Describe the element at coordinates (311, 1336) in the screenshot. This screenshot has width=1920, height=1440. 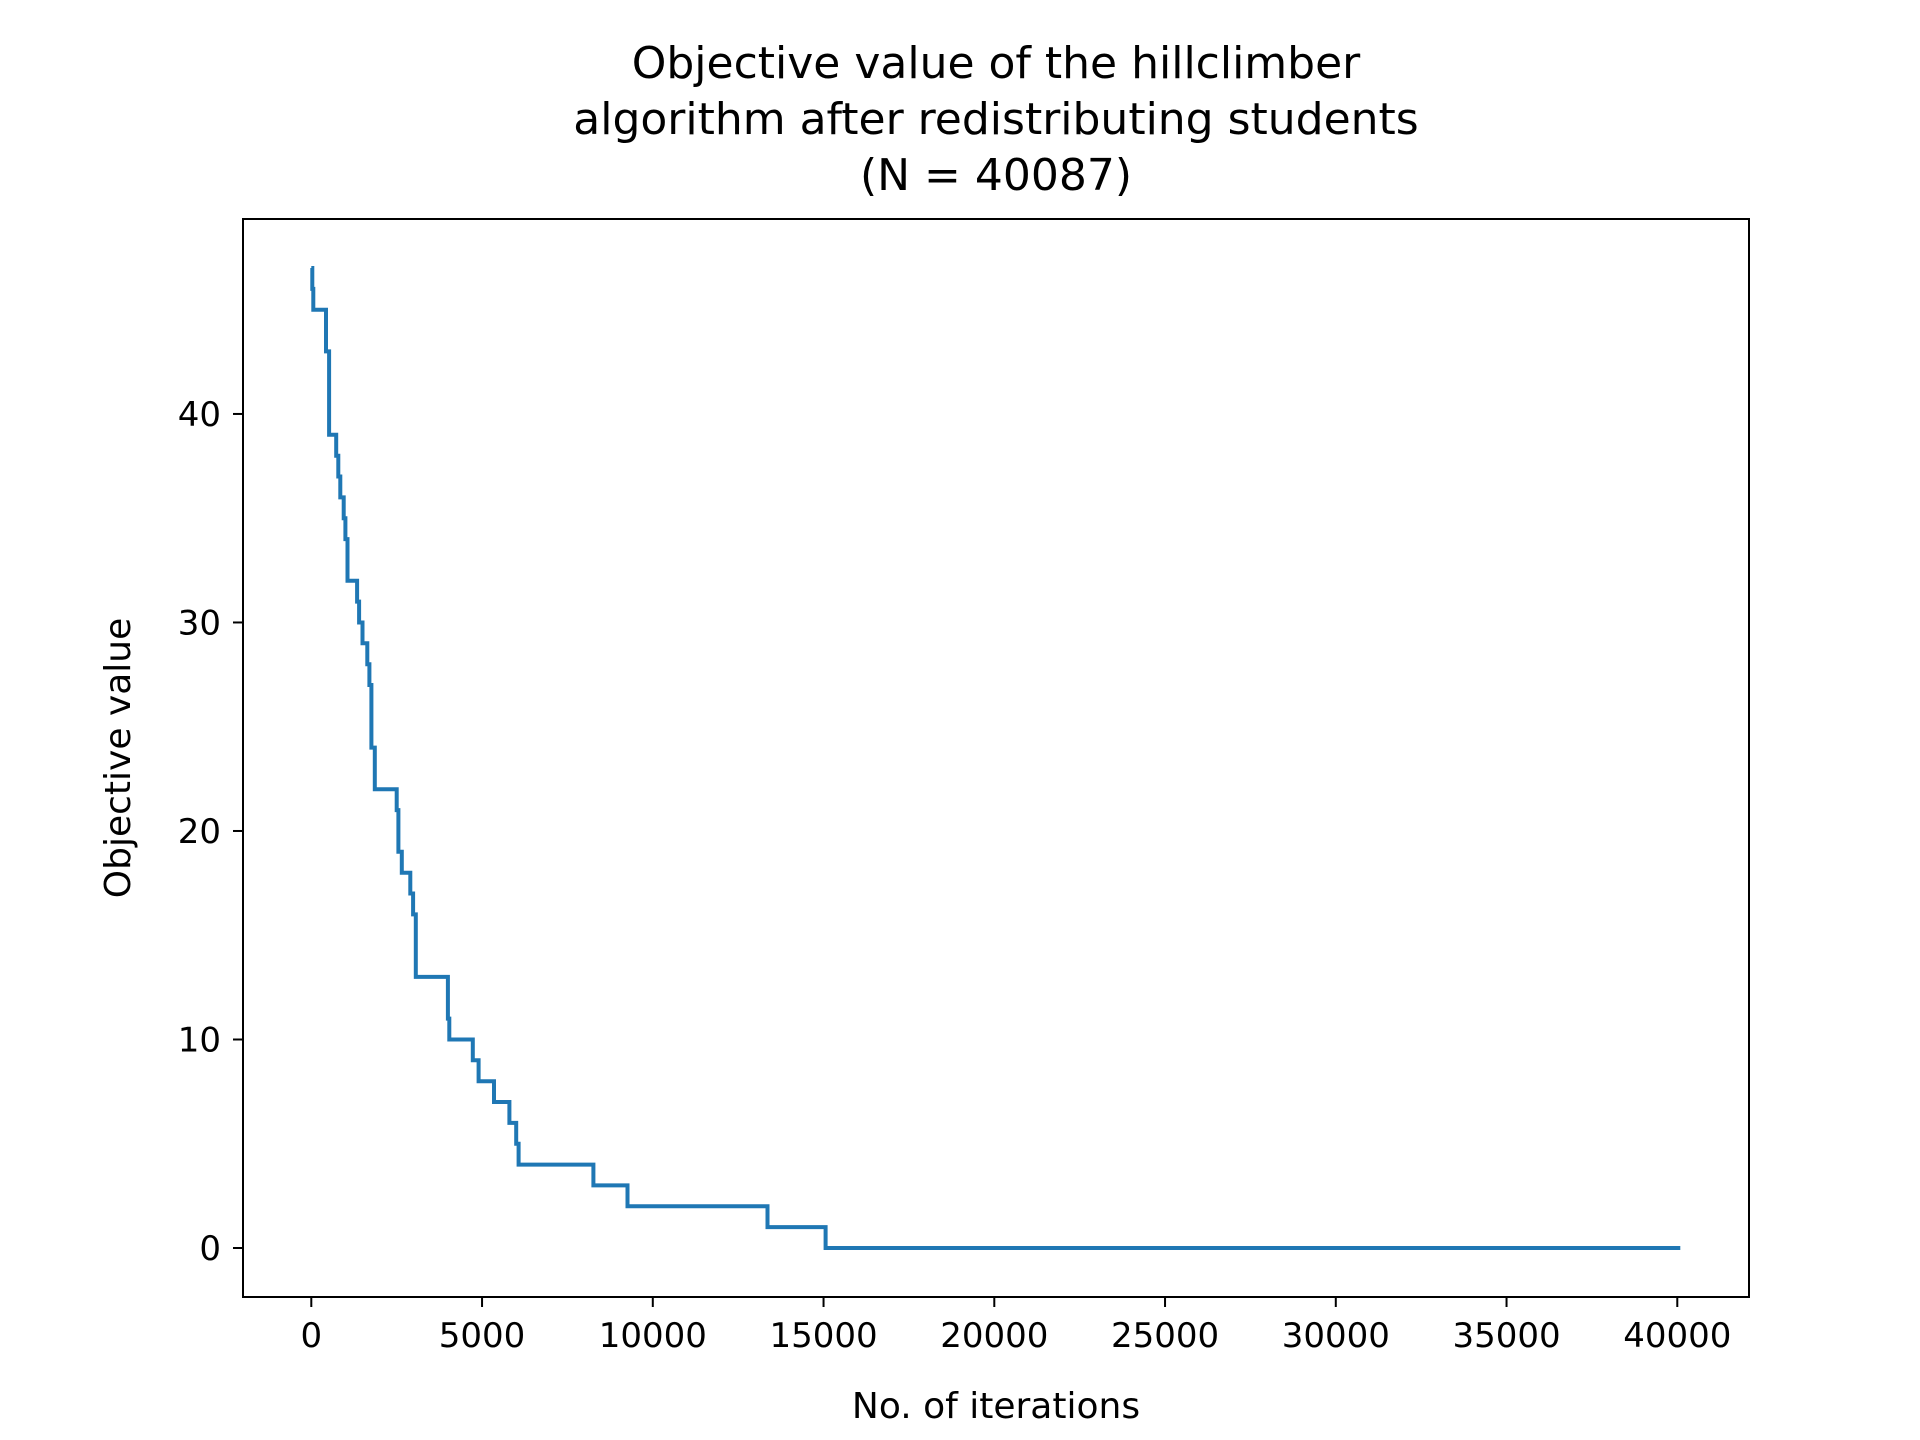
I see `x-tick-label: 0` at that location.